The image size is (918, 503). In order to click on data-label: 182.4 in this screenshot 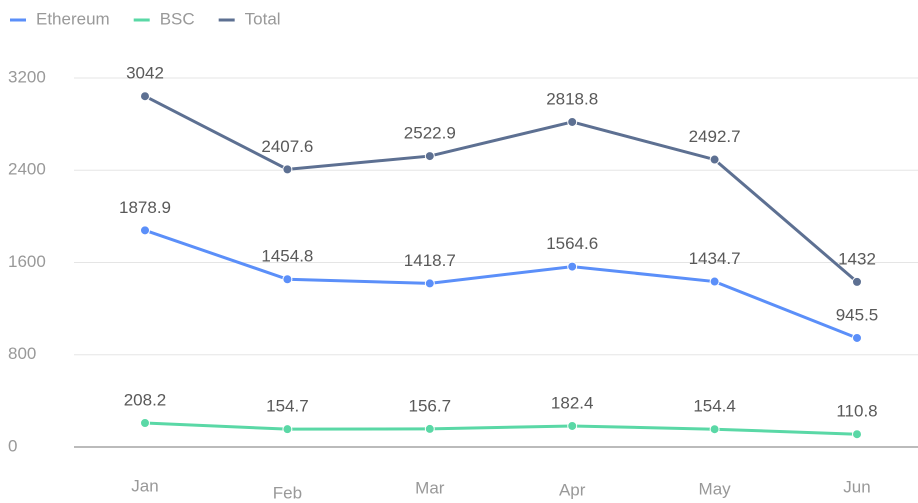, I will do `click(572, 402)`.